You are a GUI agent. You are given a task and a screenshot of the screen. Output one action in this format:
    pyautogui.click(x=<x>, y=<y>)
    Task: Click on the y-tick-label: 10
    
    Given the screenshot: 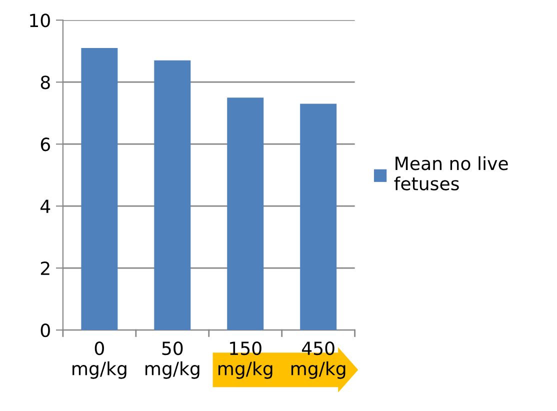 What is the action you would take?
    pyautogui.click(x=40, y=21)
    